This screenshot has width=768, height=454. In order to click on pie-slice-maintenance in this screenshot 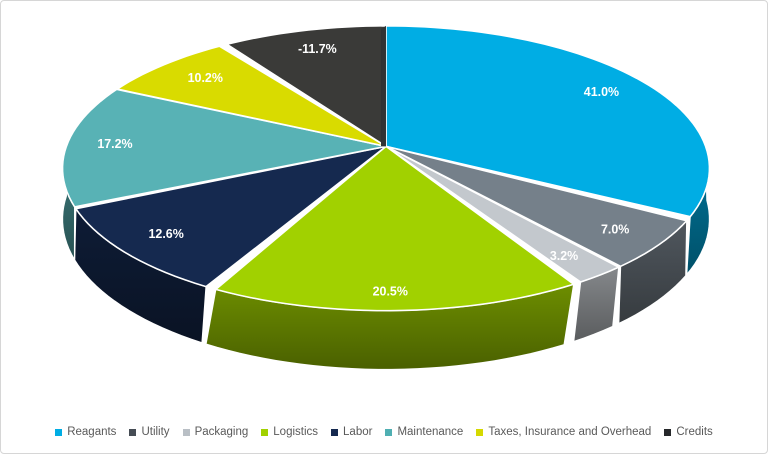, I will do `click(224, 148)`.